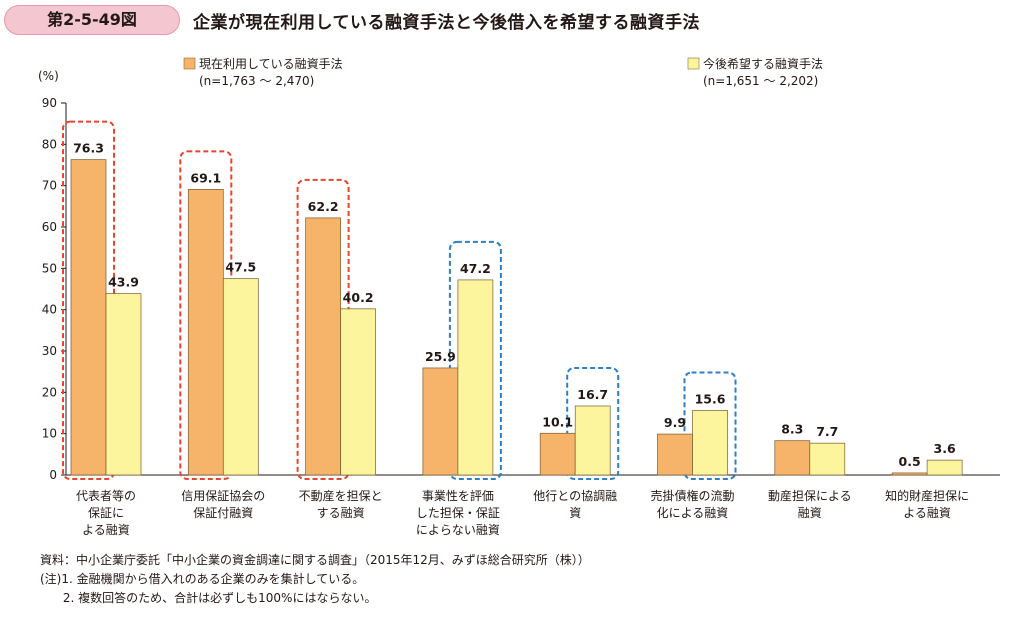  I want to click on category-label: 化による融資, so click(693, 513).